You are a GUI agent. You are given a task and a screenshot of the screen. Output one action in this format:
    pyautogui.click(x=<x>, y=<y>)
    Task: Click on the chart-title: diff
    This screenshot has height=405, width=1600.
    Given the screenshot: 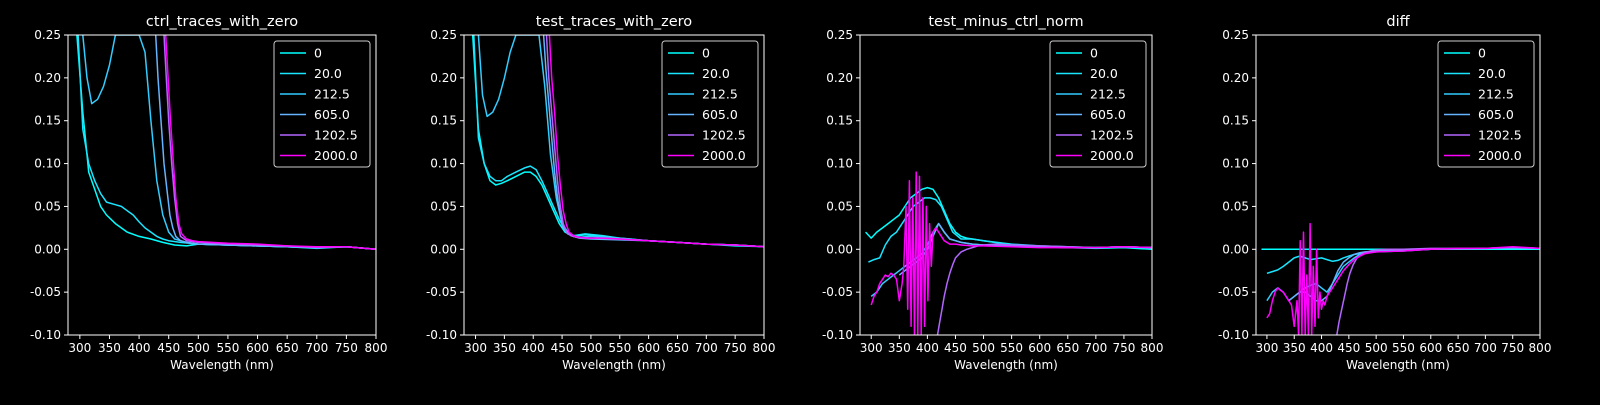 What is the action you would take?
    pyautogui.click(x=1398, y=22)
    